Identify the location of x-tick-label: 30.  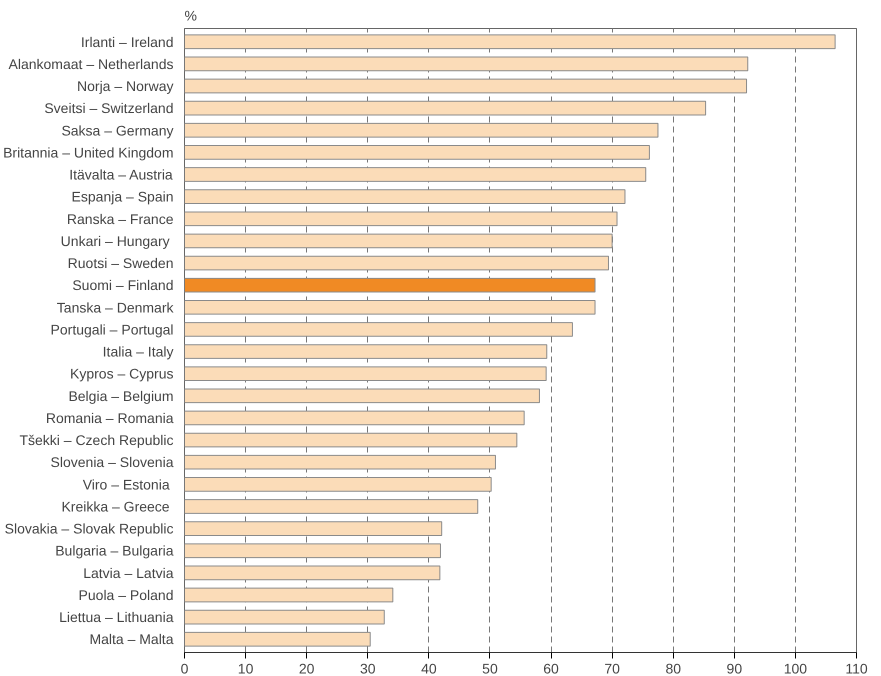
(368, 668).